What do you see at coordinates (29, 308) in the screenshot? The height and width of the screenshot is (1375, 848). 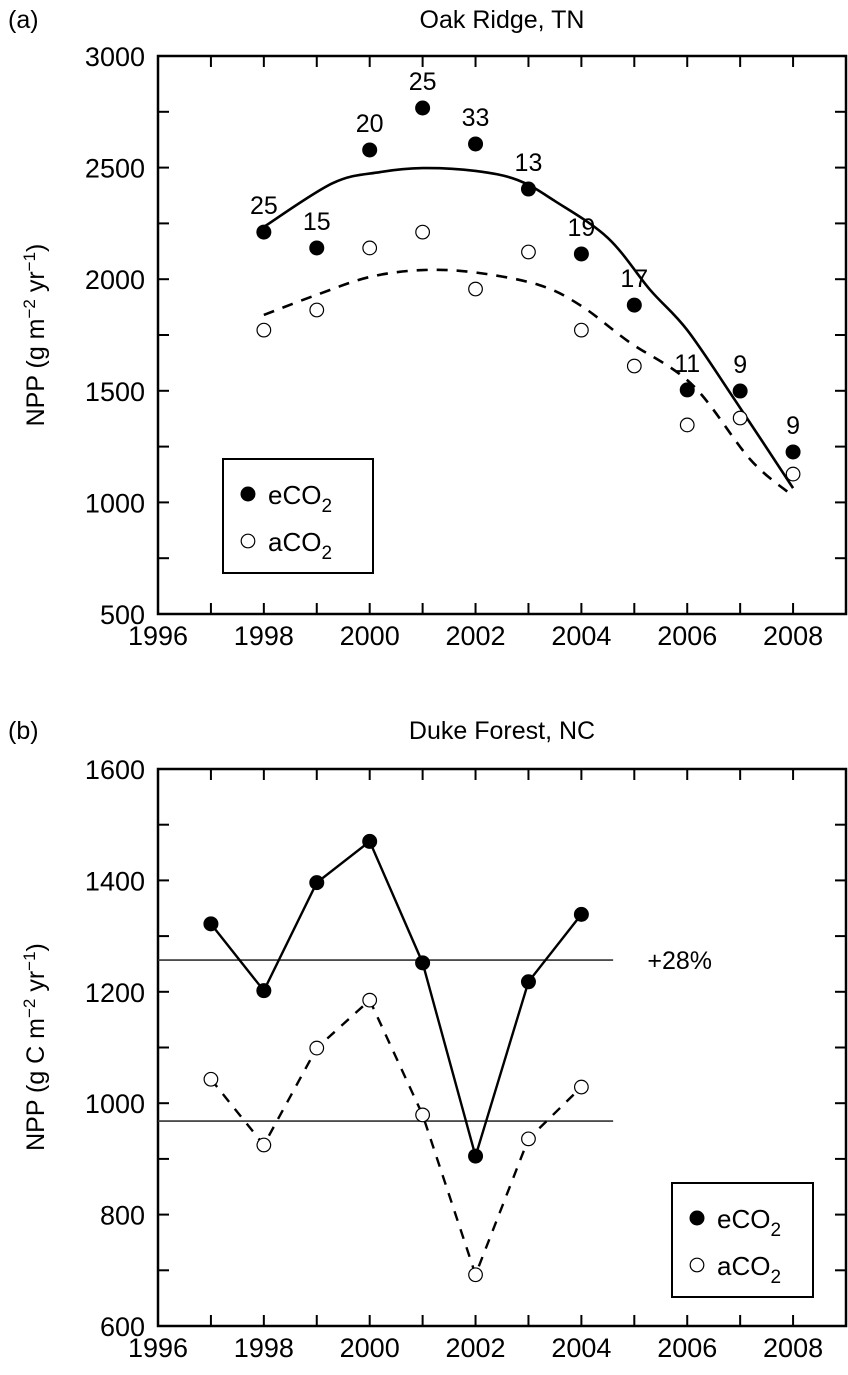 I see `y-axis-label-a-sup1: −2` at bounding box center [29, 308].